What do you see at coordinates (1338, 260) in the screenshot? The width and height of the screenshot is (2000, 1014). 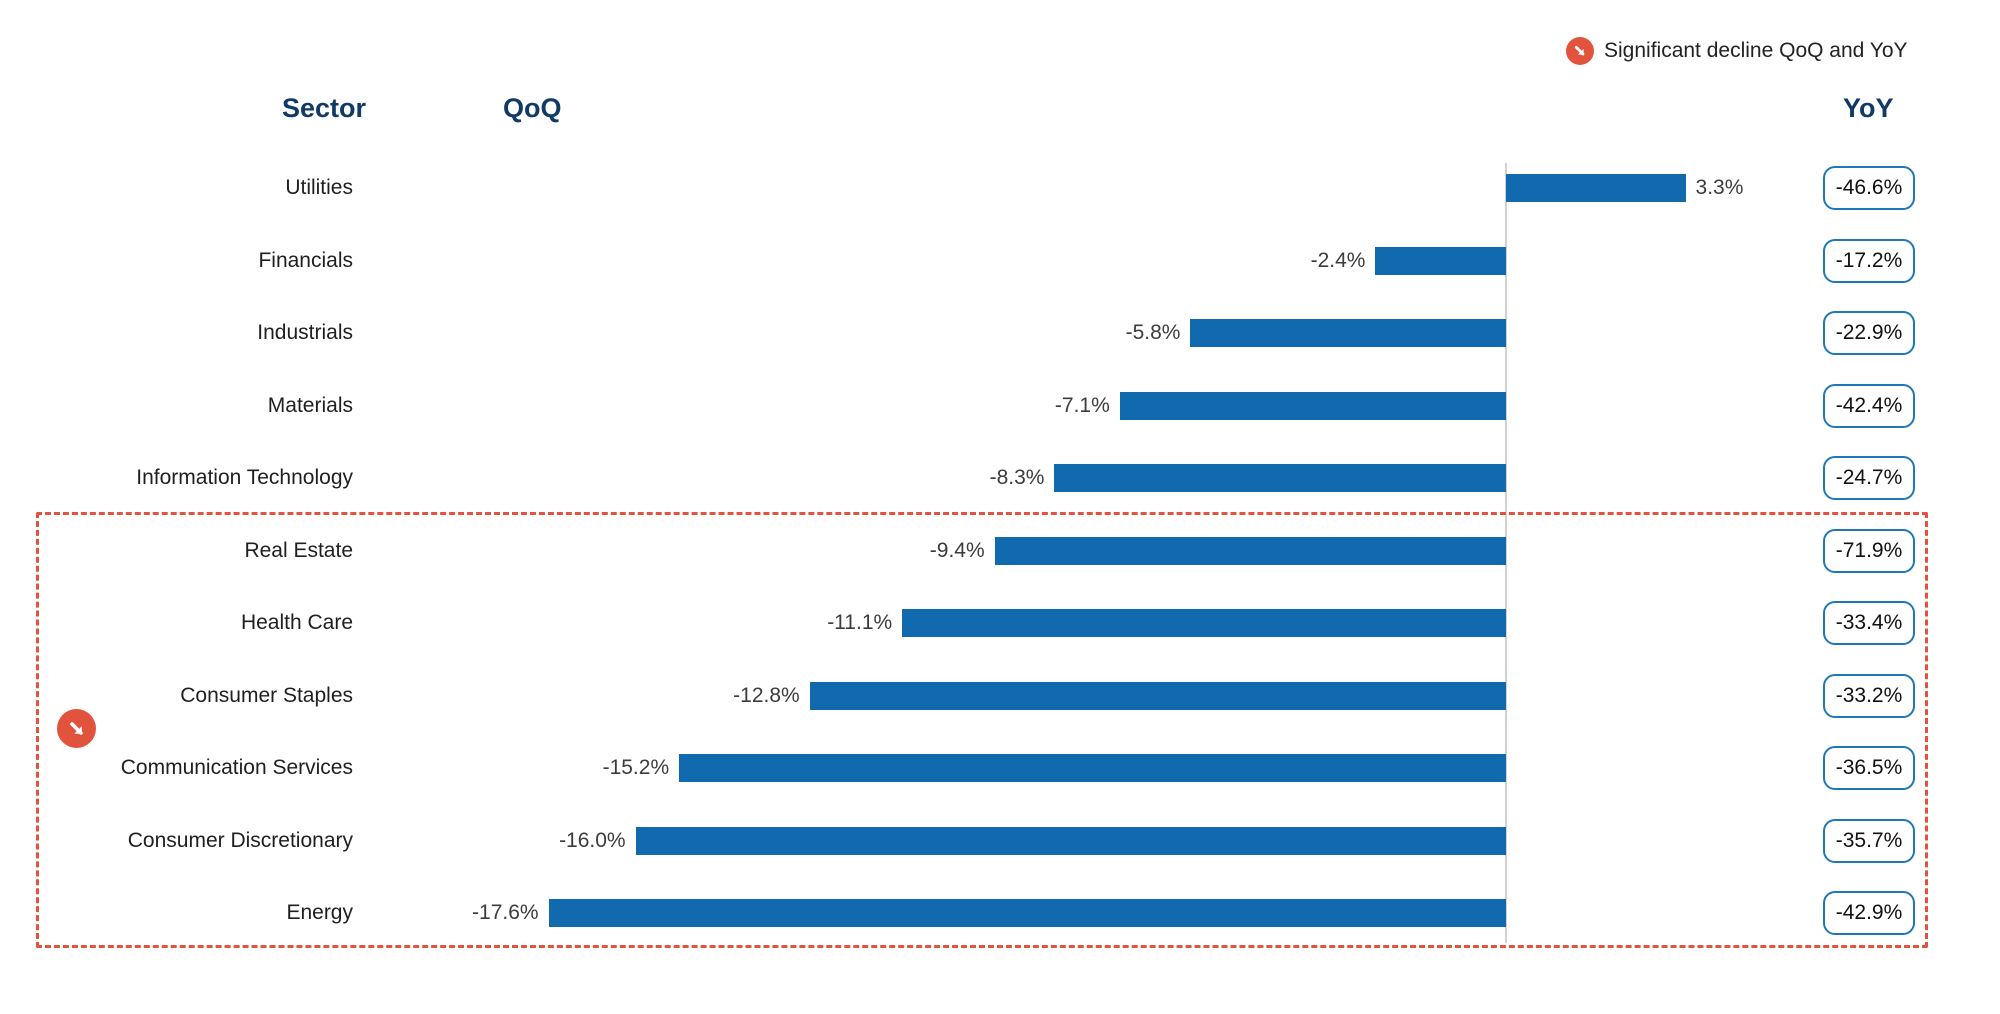 I see `qoq-value-label: -2.4%` at bounding box center [1338, 260].